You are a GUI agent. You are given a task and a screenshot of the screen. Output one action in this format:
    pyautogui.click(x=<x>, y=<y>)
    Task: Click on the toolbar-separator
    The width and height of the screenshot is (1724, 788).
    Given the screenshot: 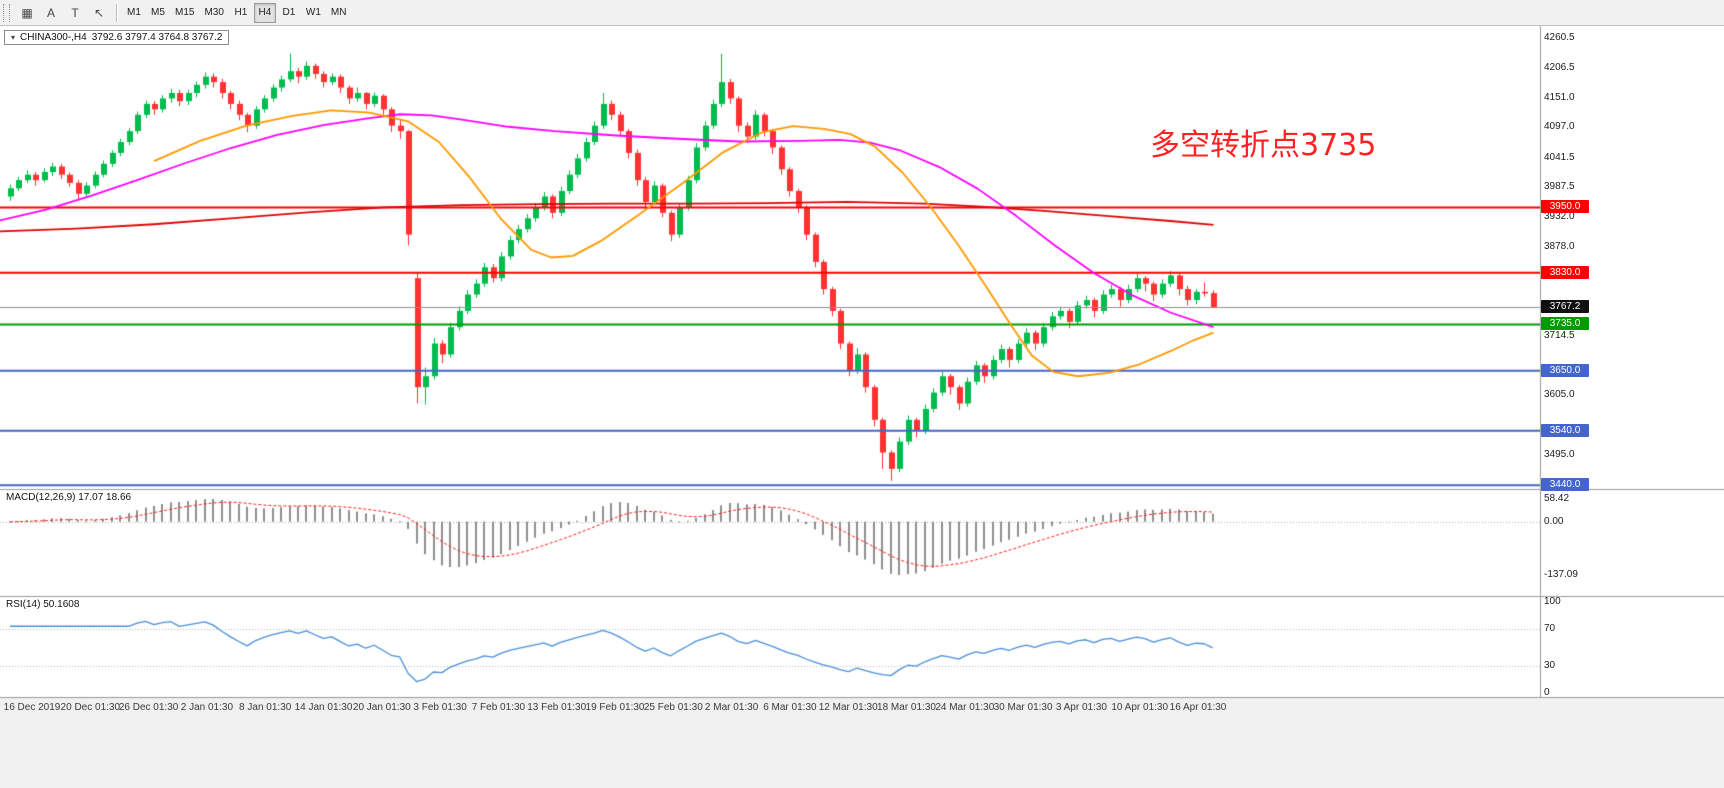 What is the action you would take?
    pyautogui.click(x=116, y=12)
    